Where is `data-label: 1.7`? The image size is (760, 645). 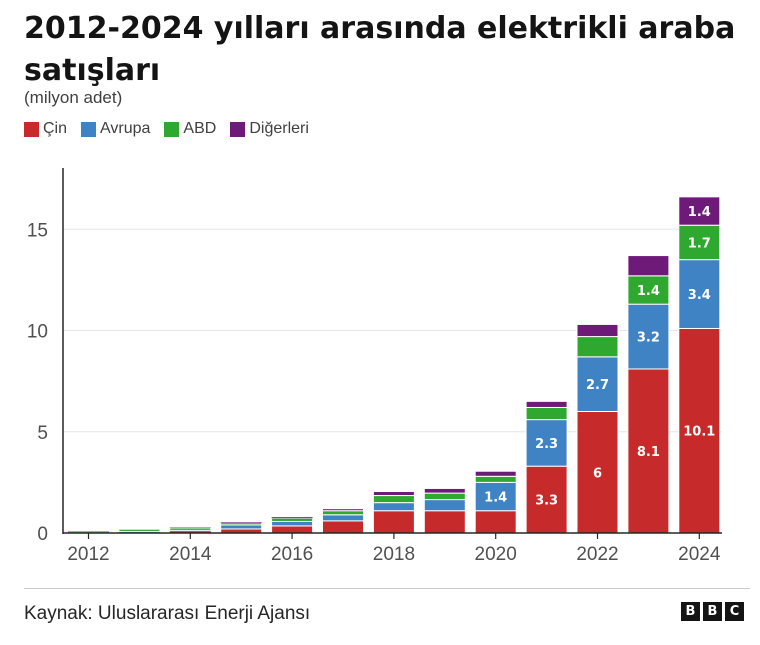 data-label: 1.7 is located at coordinates (699, 243).